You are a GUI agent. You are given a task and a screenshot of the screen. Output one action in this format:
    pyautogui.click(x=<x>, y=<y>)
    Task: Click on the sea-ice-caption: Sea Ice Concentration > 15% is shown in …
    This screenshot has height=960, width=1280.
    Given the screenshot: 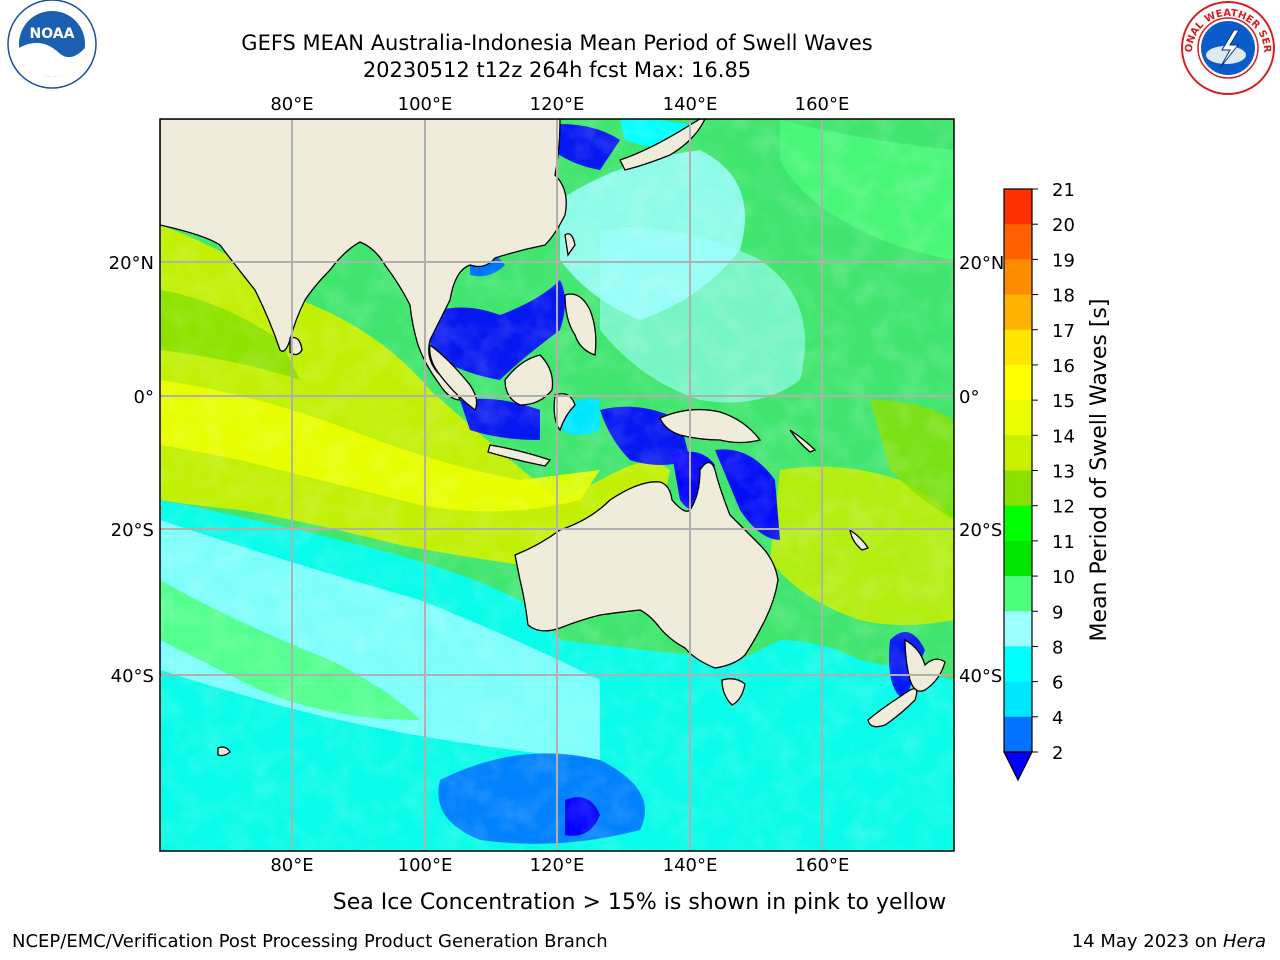 What is the action you would take?
    pyautogui.click(x=639, y=902)
    